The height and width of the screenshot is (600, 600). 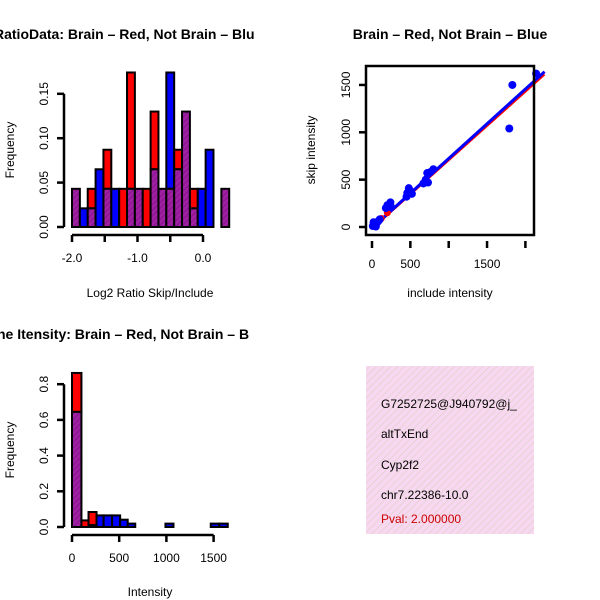 I want to click on scatter-y-tick-label: 1000, so click(x=346, y=132).